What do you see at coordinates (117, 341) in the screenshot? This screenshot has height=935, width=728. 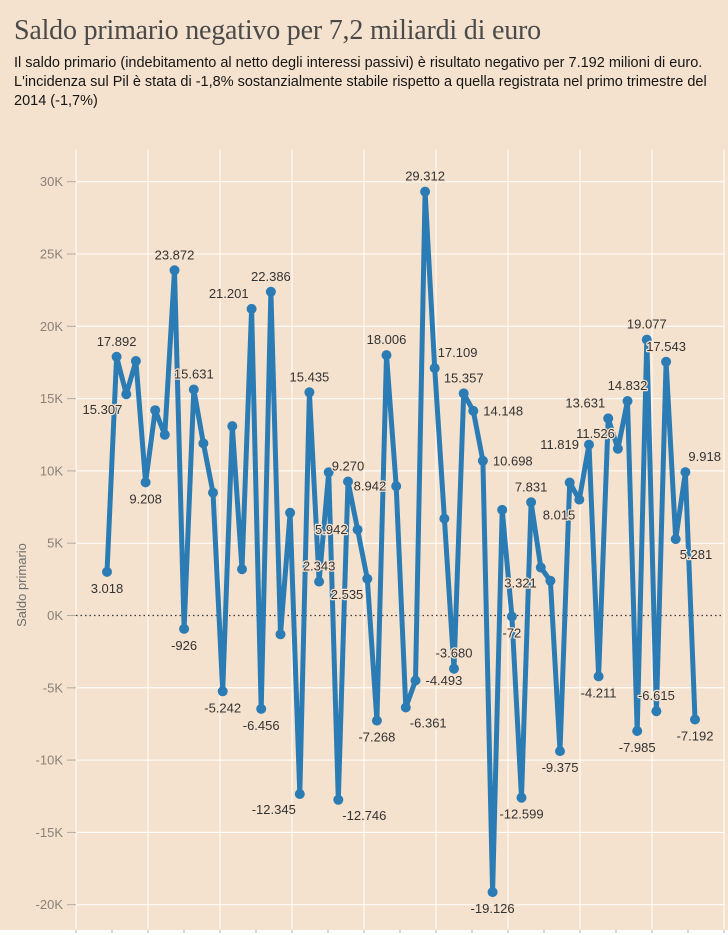 I see `data-point-label: 17.892` at bounding box center [117, 341].